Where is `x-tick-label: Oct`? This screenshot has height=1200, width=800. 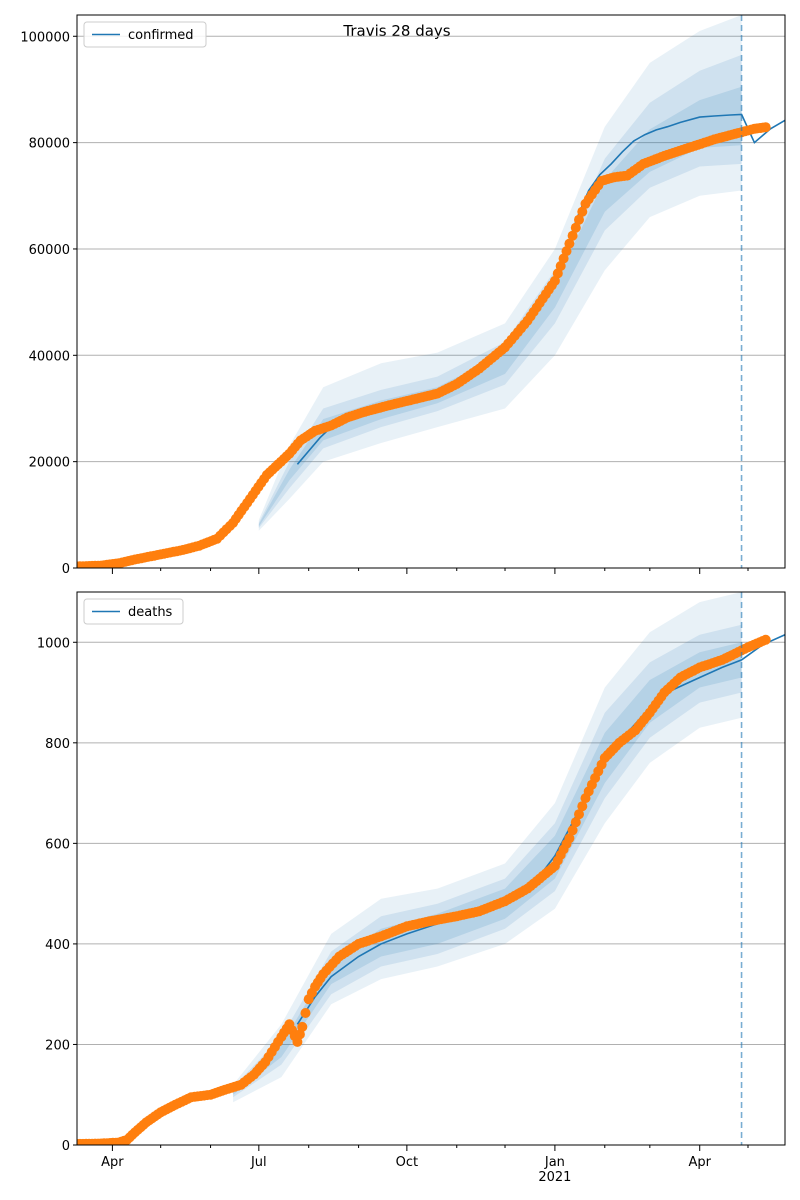
x-tick-label: Oct is located at coordinates (407, 1162).